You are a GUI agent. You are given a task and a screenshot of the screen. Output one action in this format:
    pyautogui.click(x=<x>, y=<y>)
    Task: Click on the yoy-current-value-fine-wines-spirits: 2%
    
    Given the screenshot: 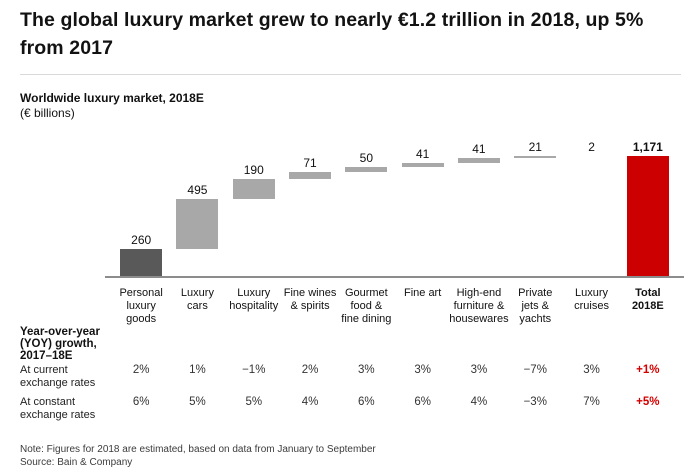 What is the action you would take?
    pyautogui.click(x=310, y=370)
    